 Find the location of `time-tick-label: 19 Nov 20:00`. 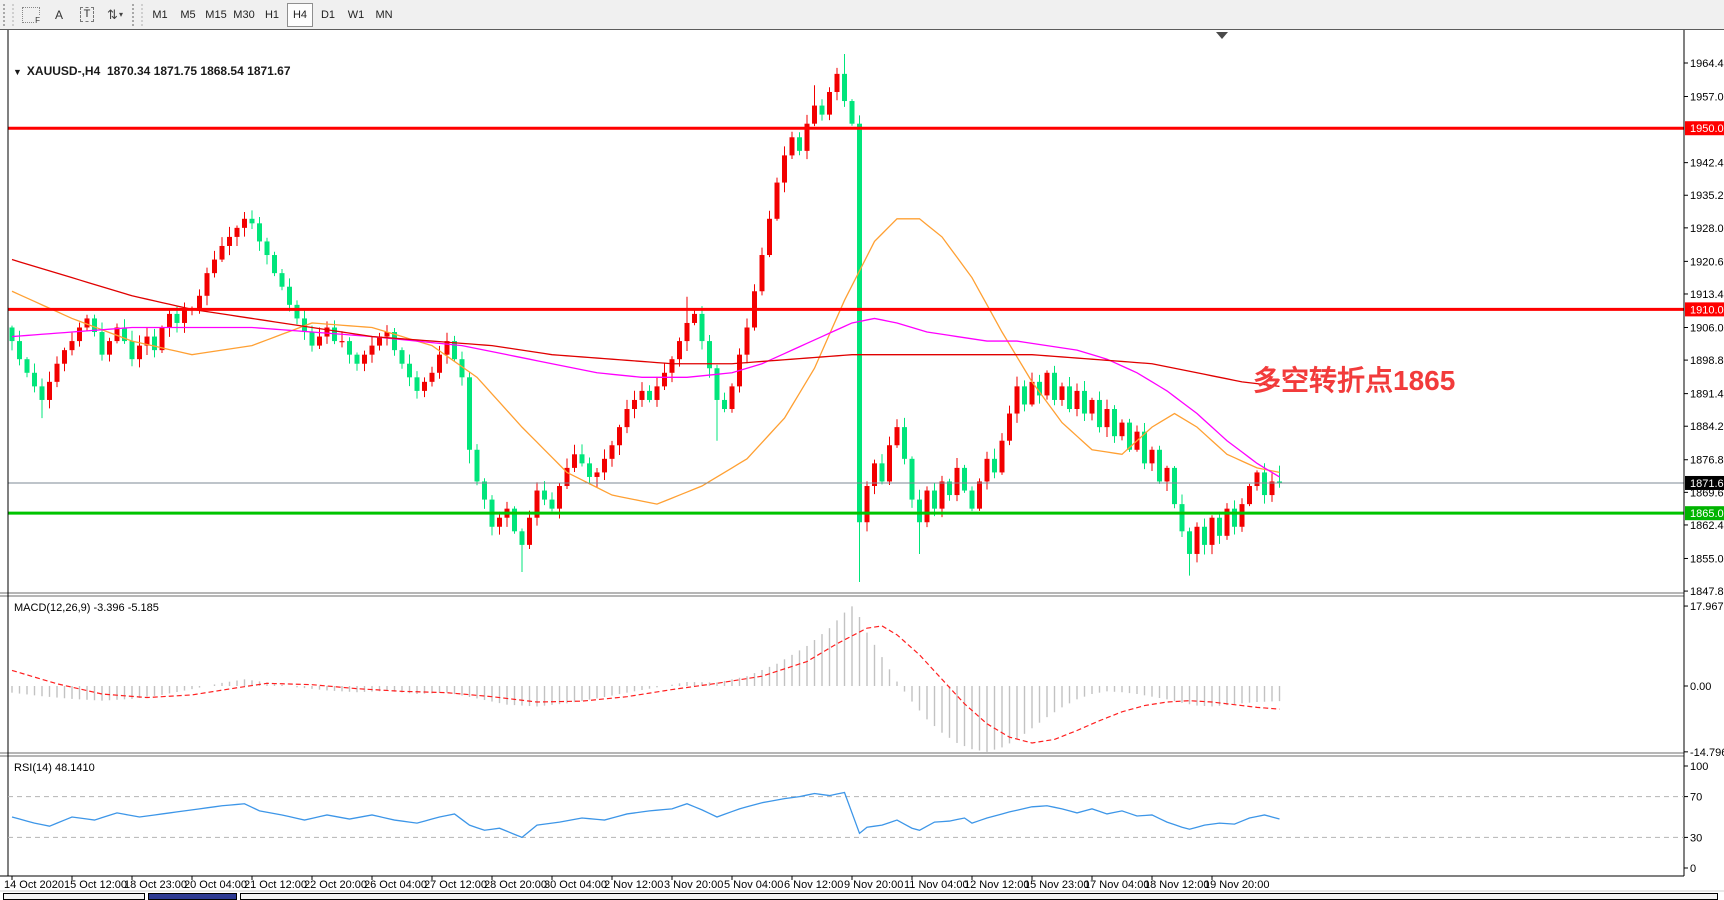

time-tick-label: 19 Nov 20:00 is located at coordinates (1236, 885).